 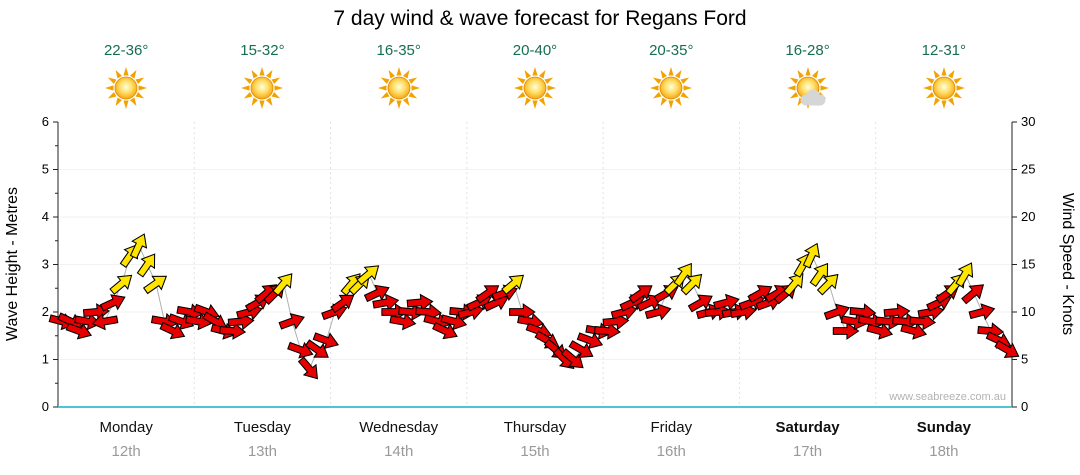 I want to click on partly-cloudy-icon, so click(x=807, y=88).